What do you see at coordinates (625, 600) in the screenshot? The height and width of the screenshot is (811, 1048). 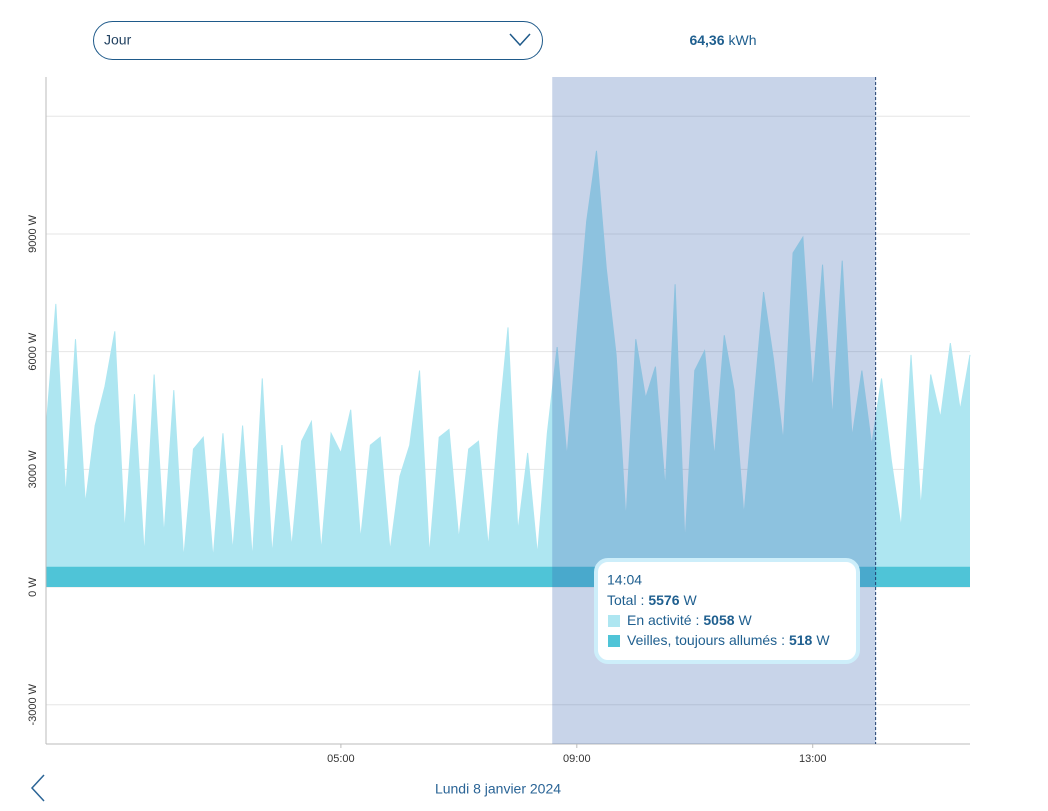 I see `tooltip-text: Total :` at bounding box center [625, 600].